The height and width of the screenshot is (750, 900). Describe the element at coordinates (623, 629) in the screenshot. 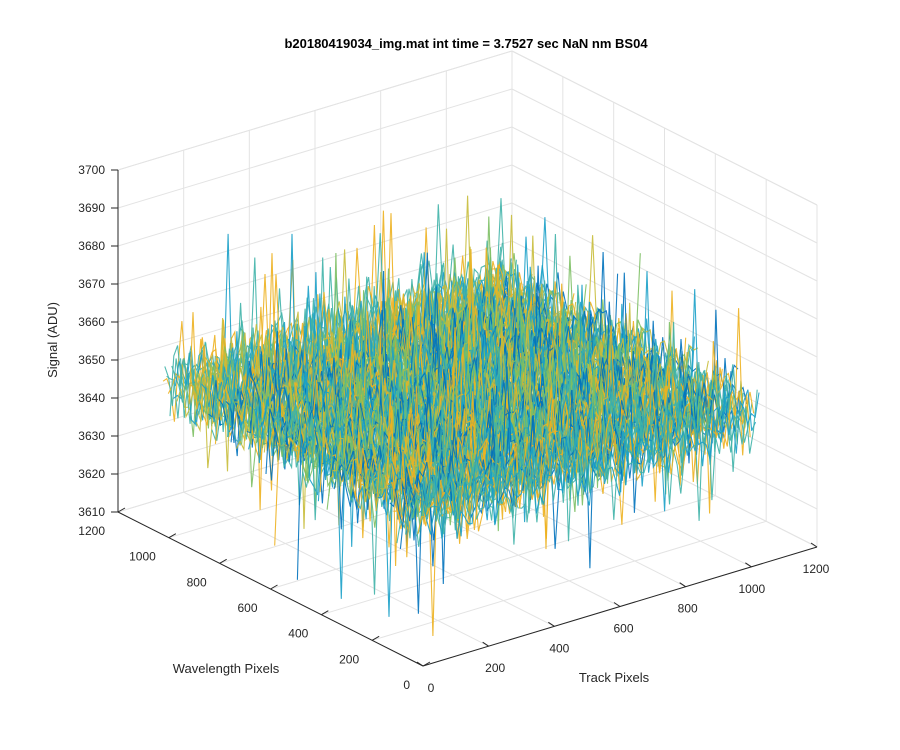

I see `x-tick-label: 600` at that location.